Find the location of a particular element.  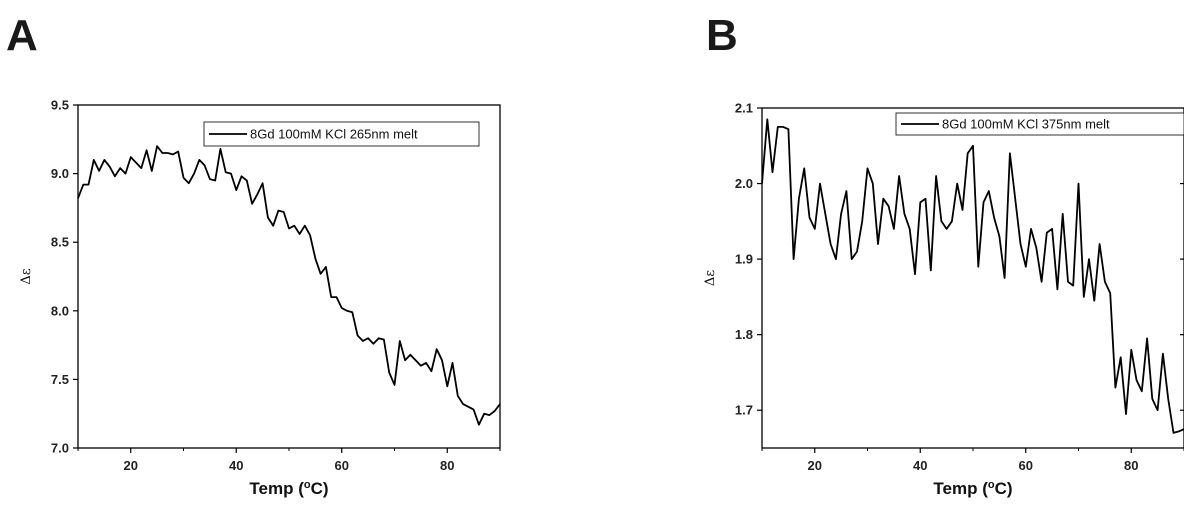

y-tick-label: 2.1 is located at coordinates (744, 108).